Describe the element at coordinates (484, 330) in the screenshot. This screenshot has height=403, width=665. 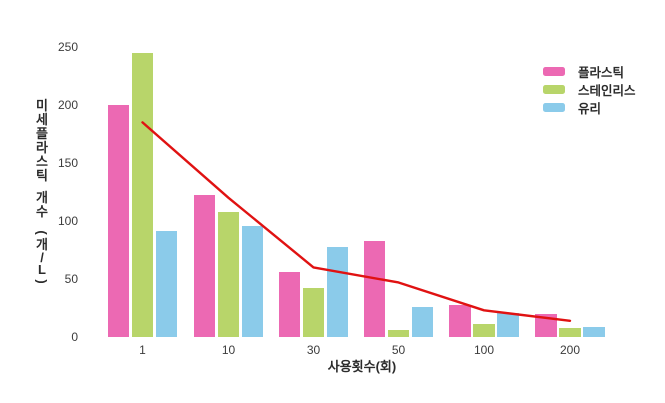
I see `bar-스테인리스-100` at that location.